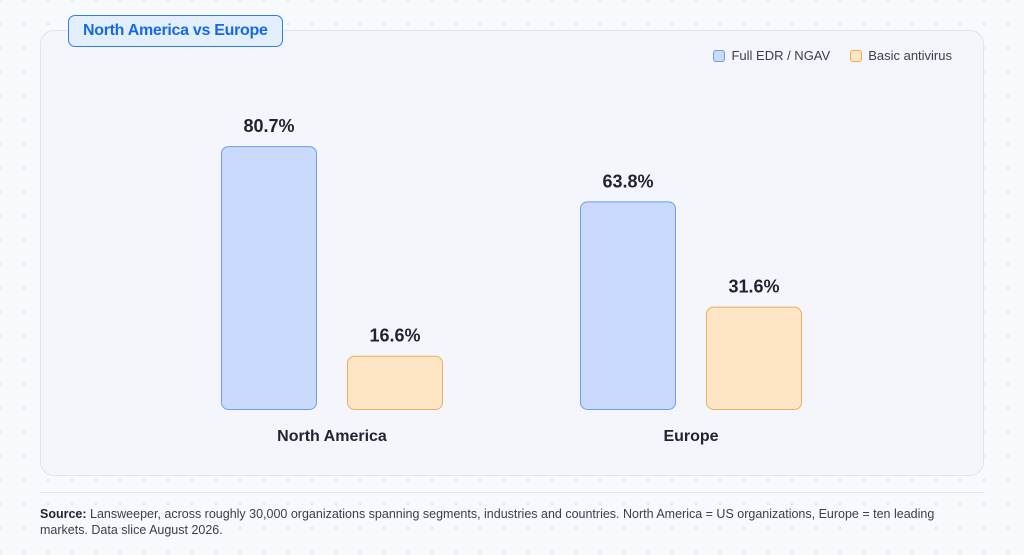 The width and height of the screenshot is (1024, 555). What do you see at coordinates (719, 55) in the screenshot?
I see `legend-swatch-edr` at bounding box center [719, 55].